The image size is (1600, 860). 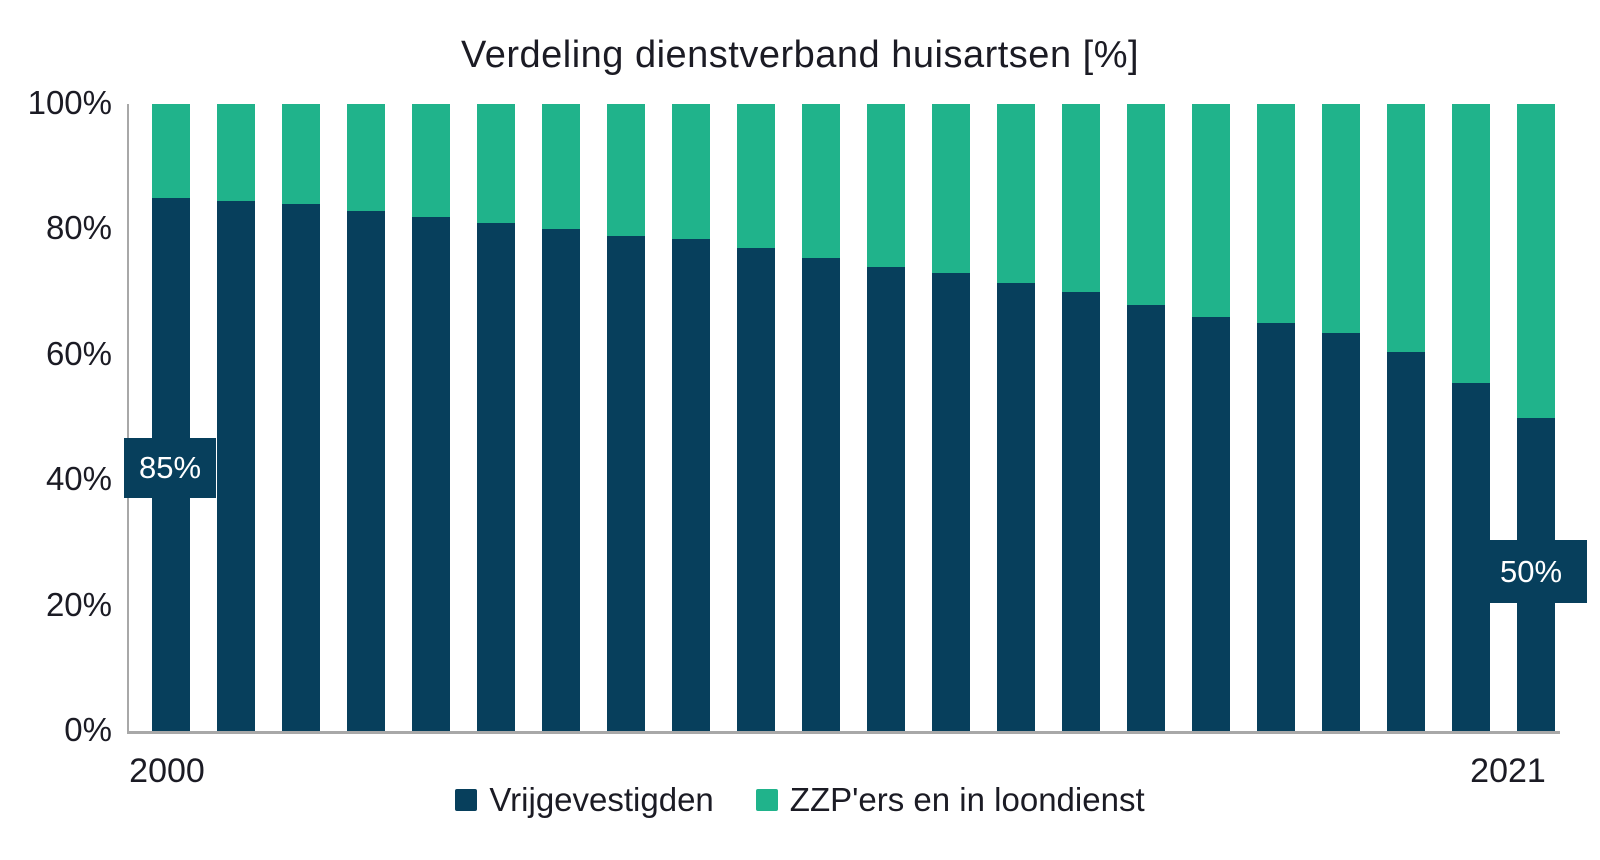 I want to click on y-tick-0: 0%, so click(x=88, y=730).